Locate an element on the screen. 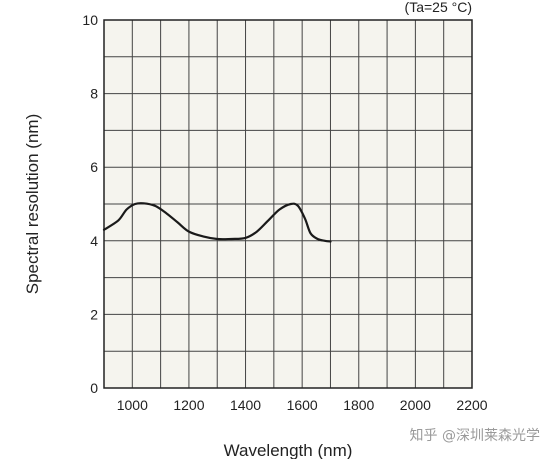  y-tick-label: 4 is located at coordinates (94, 241).